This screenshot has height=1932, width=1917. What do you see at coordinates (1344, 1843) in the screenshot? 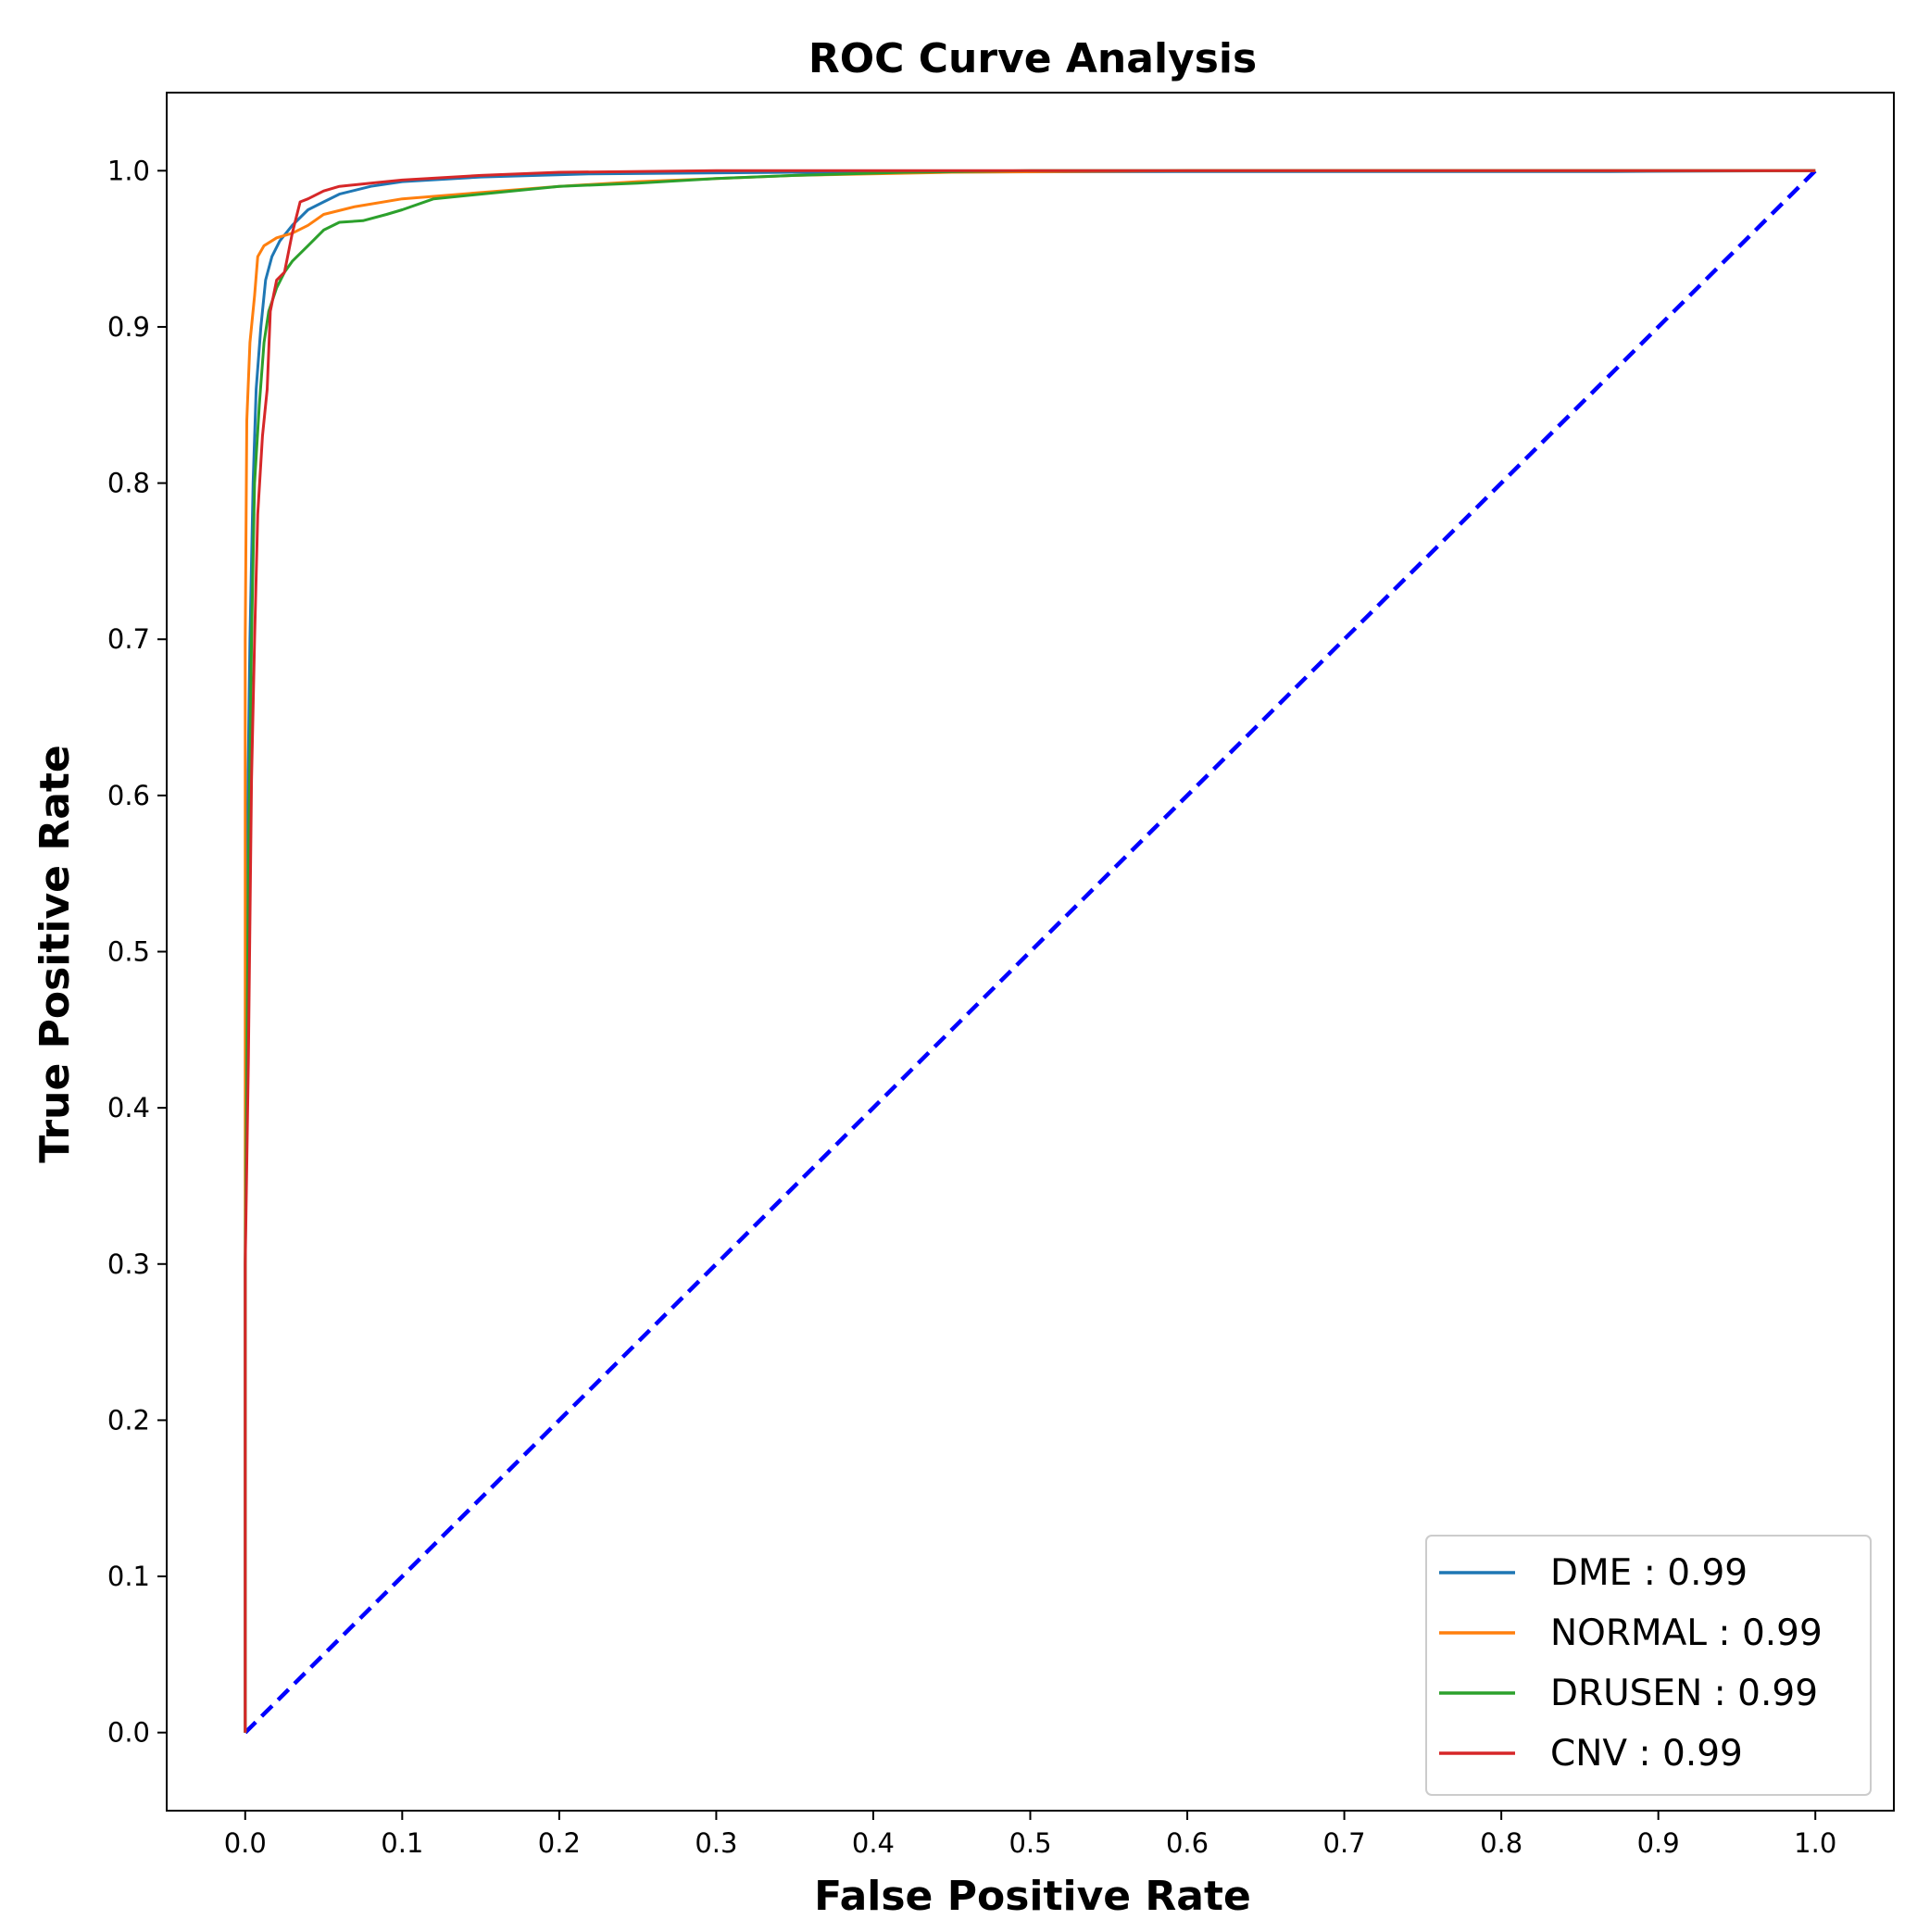
I see `x-tick-label: 0.7` at bounding box center [1344, 1843].